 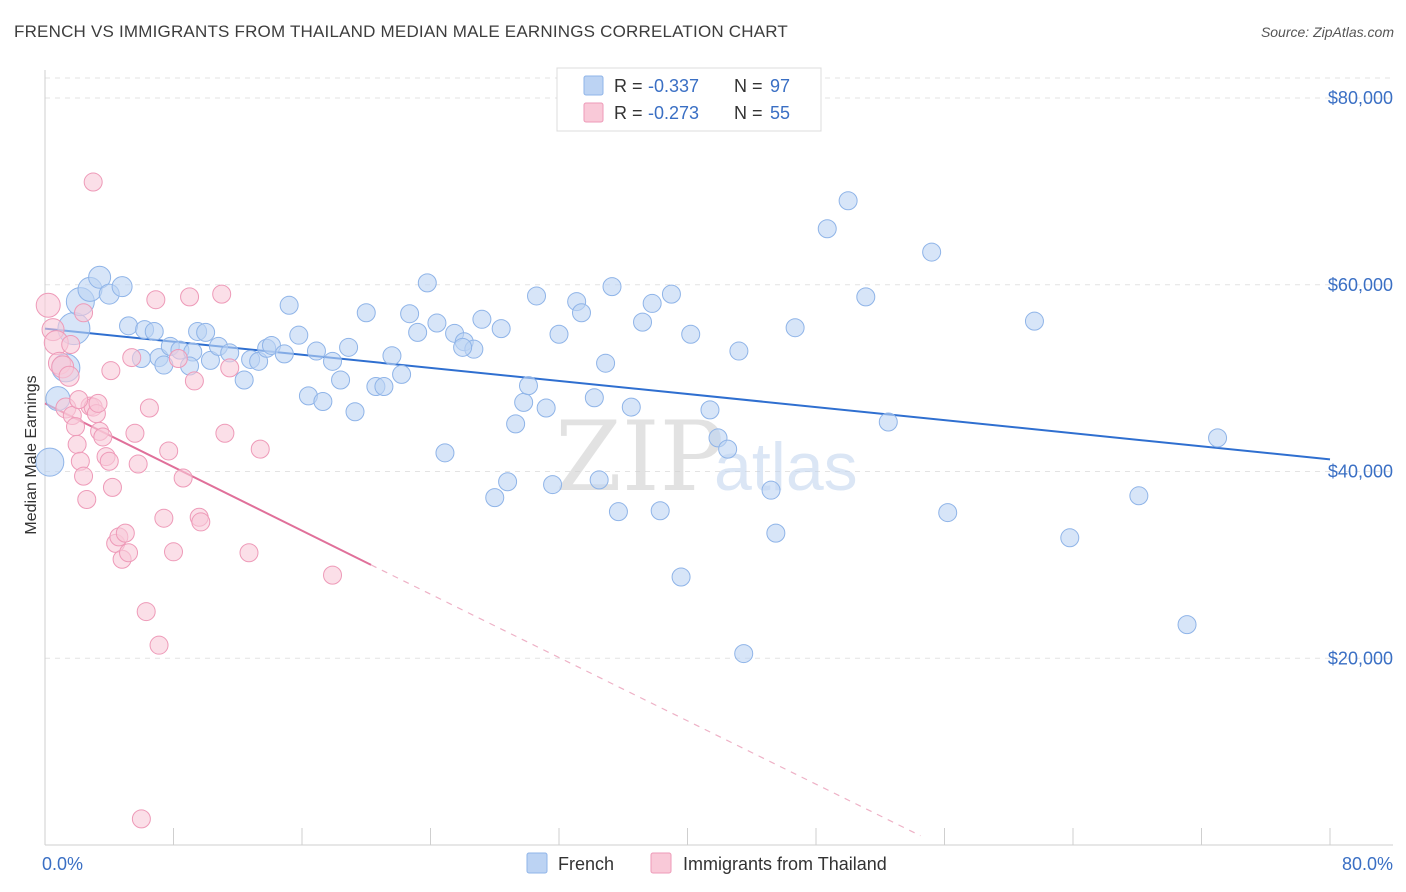 I want to click on y-tick-label-3: $80,000, so click(x=1360, y=98).